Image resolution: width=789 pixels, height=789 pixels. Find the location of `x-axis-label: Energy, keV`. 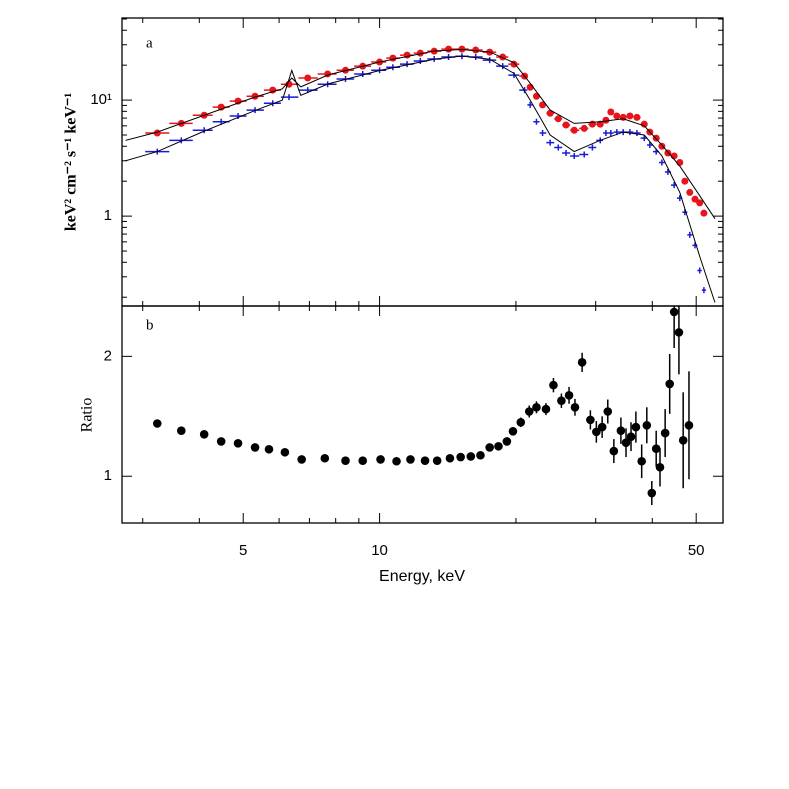

x-axis-label: Energy, keV is located at coordinates (422, 576).